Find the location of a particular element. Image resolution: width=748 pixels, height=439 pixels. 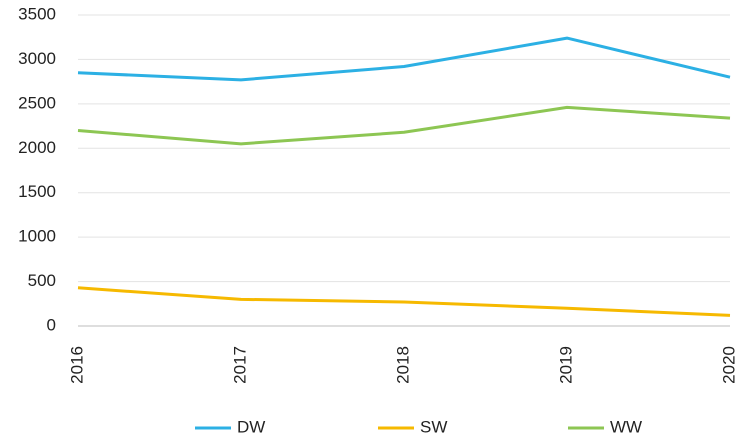

legend-label: DW is located at coordinates (251, 426).